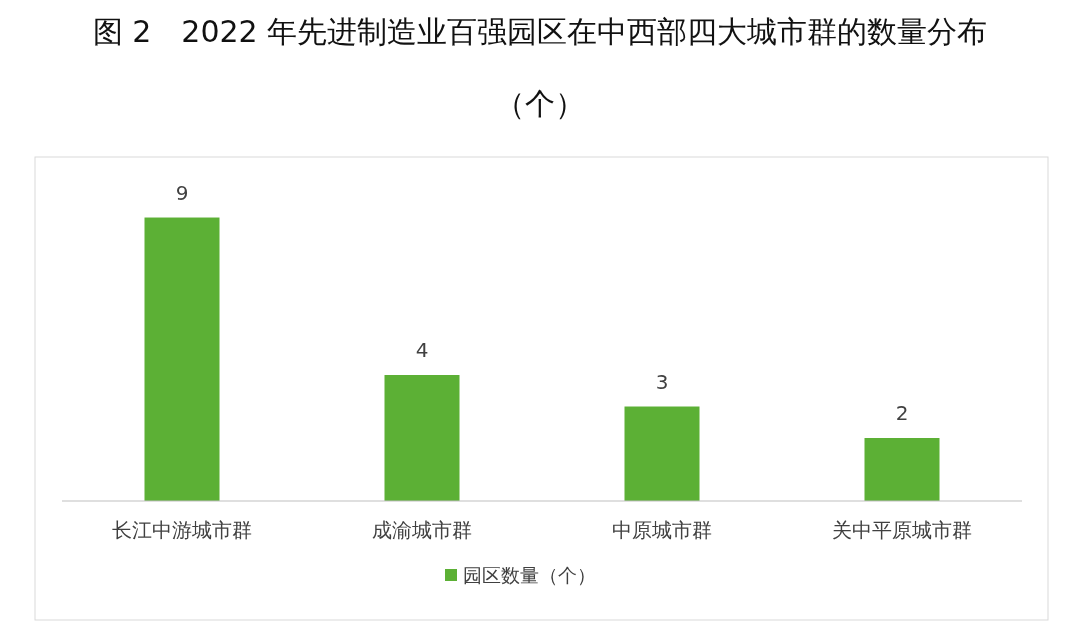 This screenshot has width=1080, height=641. I want to click on chart-title: 图 2 2022 年先进制造业百强园区在中西部四大城市群的数量分布（个）, so click(540, 67).